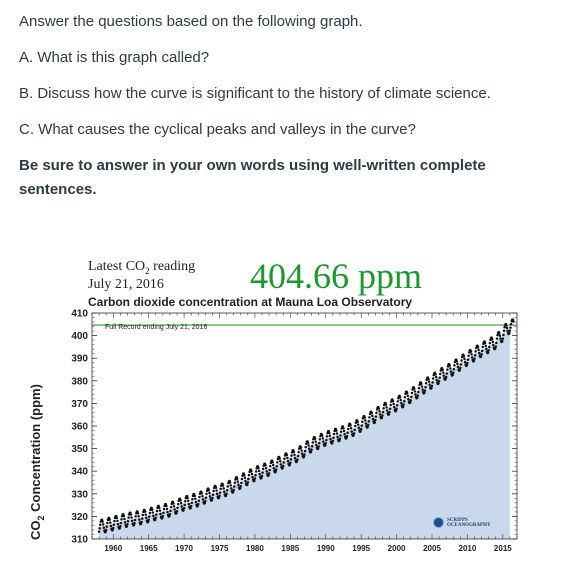 This screenshot has height=572, width=570. What do you see at coordinates (149, 548) in the screenshot?
I see `x-tick-label: 1965` at bounding box center [149, 548].